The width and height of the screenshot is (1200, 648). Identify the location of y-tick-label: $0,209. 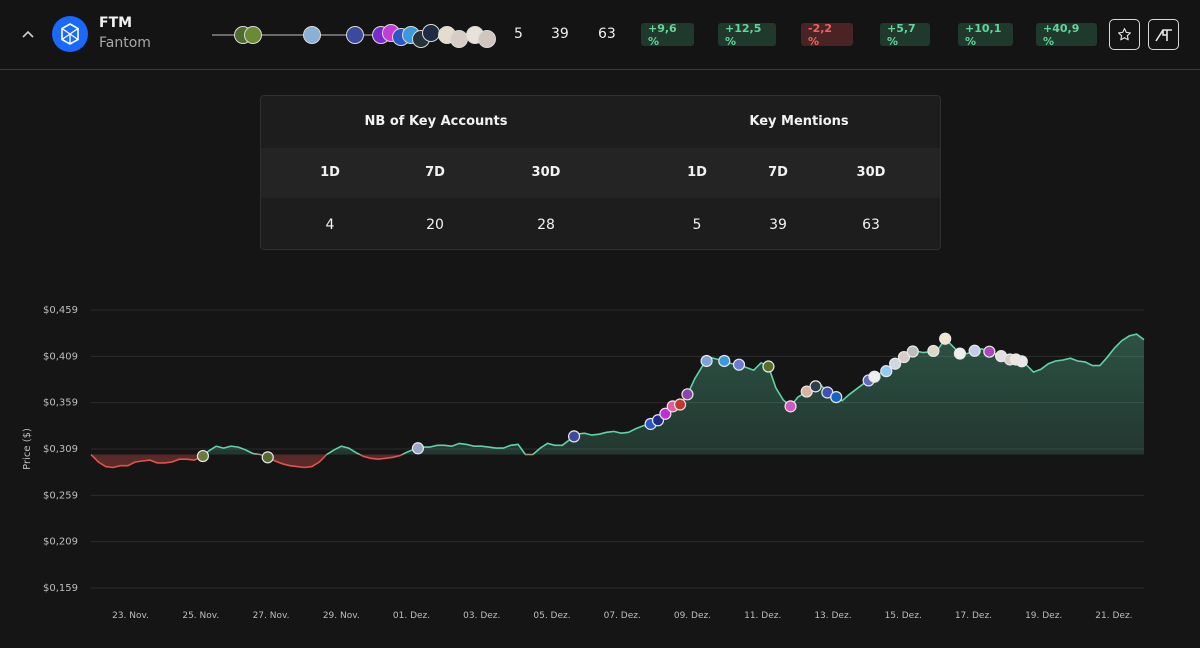
(60, 542).